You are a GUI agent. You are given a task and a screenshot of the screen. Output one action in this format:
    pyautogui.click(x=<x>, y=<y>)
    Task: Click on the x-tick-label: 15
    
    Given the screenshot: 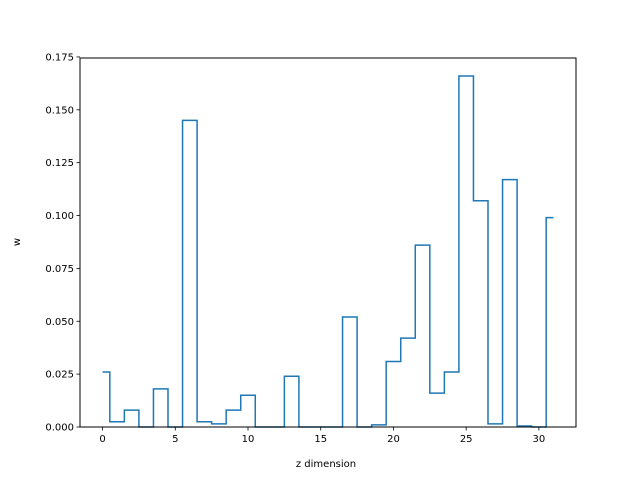 What is the action you would take?
    pyautogui.click(x=320, y=439)
    